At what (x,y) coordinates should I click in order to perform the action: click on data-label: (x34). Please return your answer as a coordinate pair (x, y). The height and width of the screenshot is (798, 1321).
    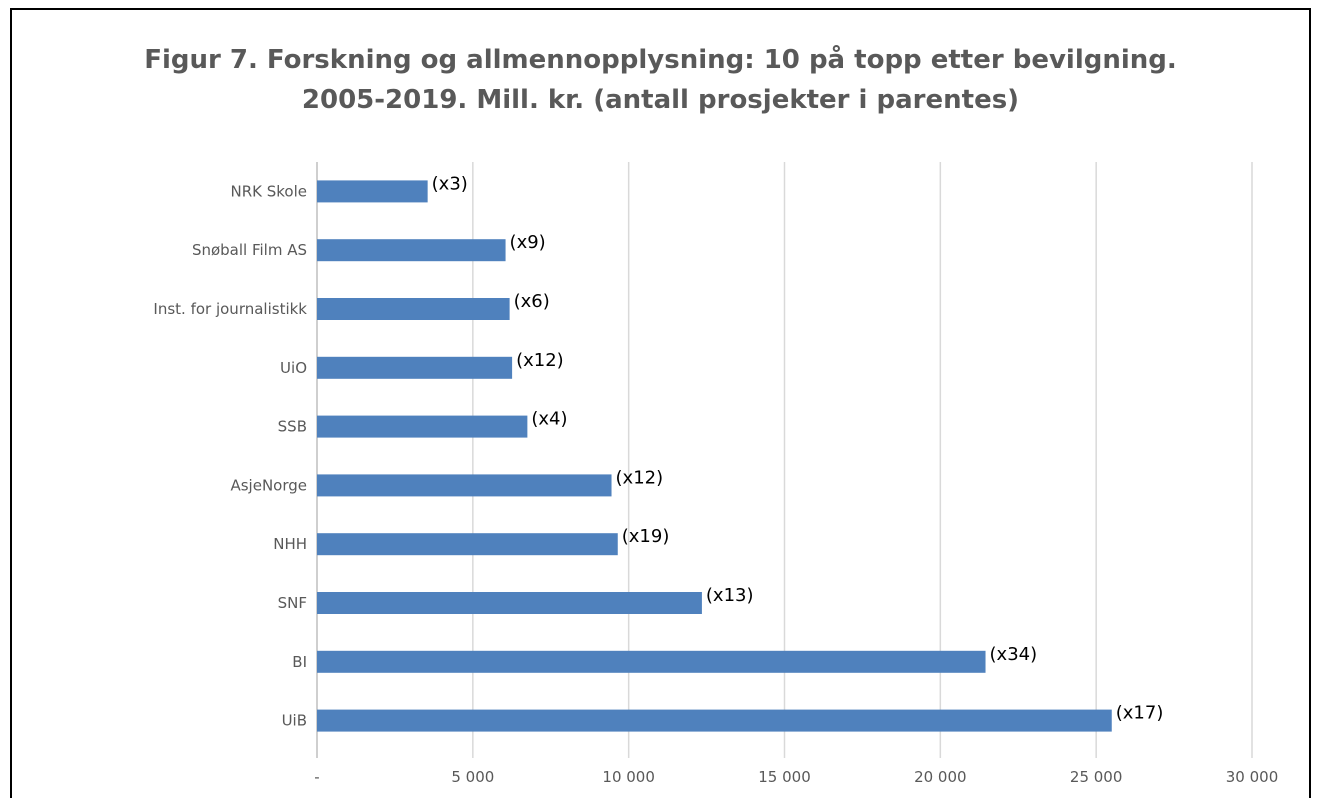
    Looking at the image, I should click on (1014, 654).